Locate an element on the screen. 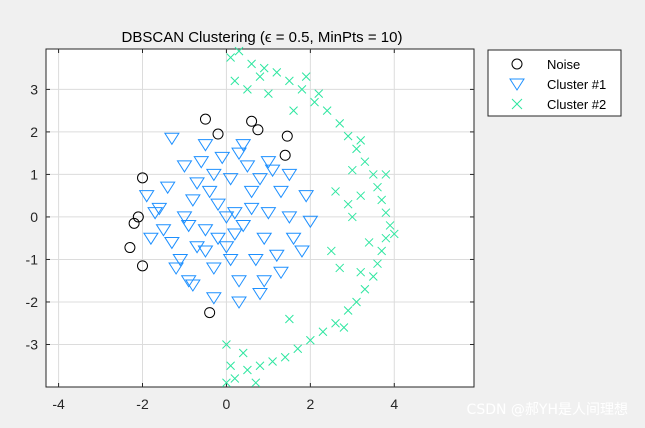  x-tick-label: 4 is located at coordinates (394, 404).